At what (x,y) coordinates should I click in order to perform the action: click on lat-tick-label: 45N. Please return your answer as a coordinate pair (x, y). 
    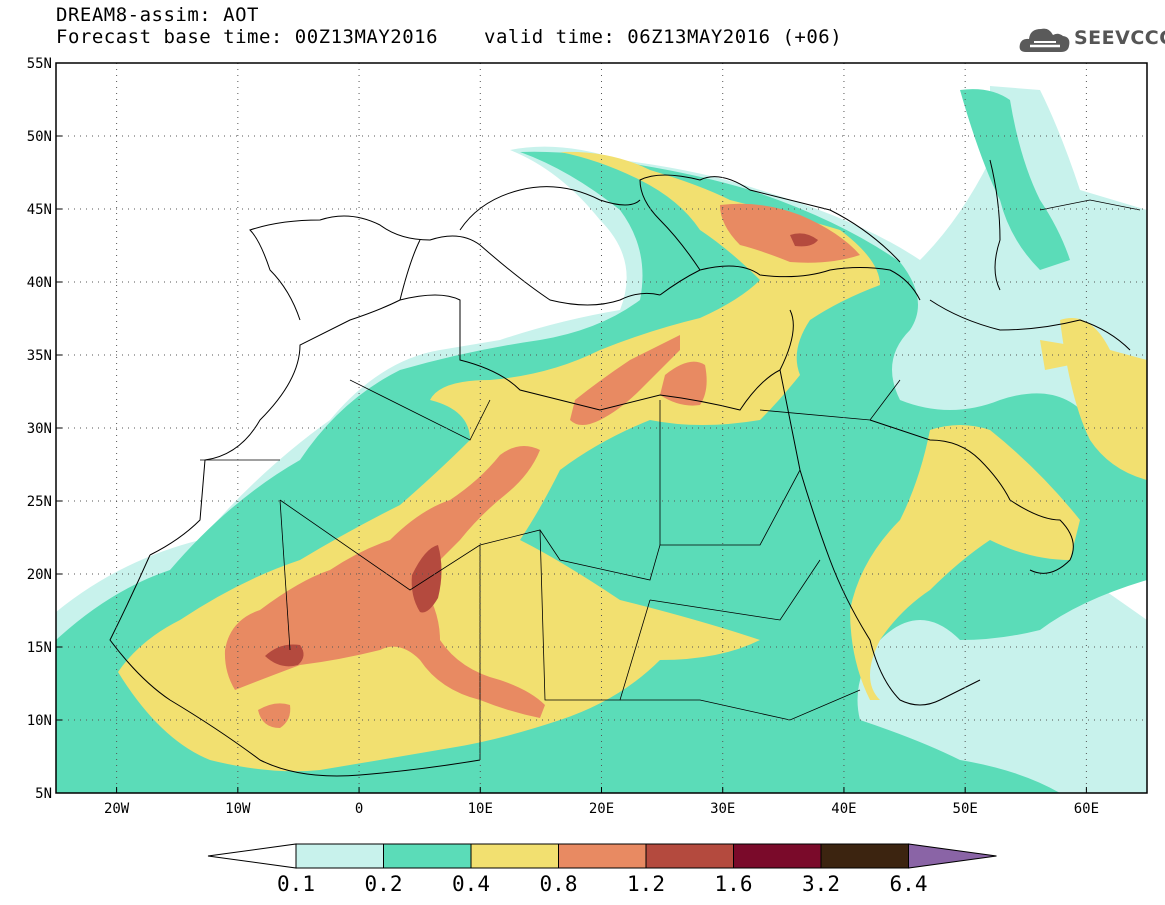
    Looking at the image, I should click on (39, 210).